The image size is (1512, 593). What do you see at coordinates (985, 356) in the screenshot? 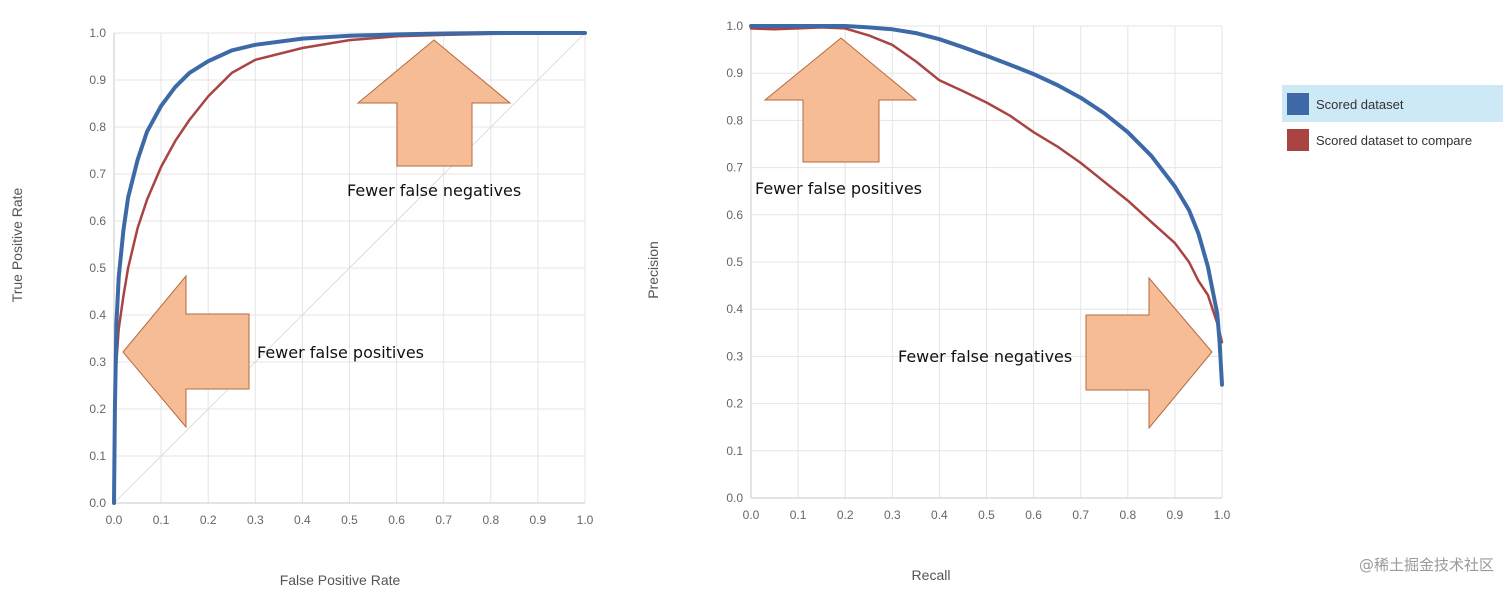
I see `pr-annotation-fewer-false-negatives: Fewer false negatives` at bounding box center [985, 356].